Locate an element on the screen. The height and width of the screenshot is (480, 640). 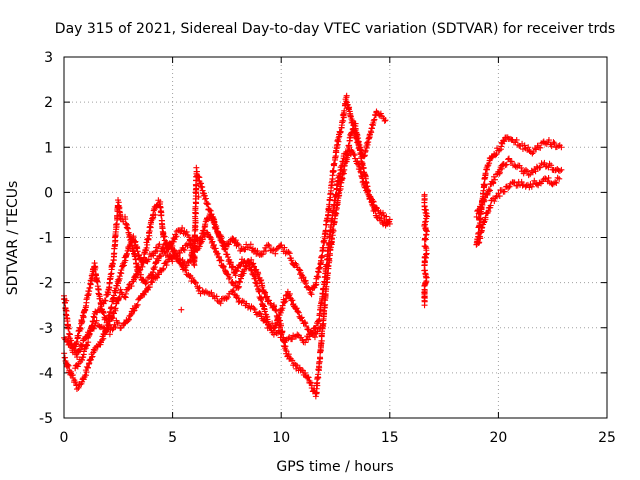
y-tick-label: -3 is located at coordinates (46, 329).